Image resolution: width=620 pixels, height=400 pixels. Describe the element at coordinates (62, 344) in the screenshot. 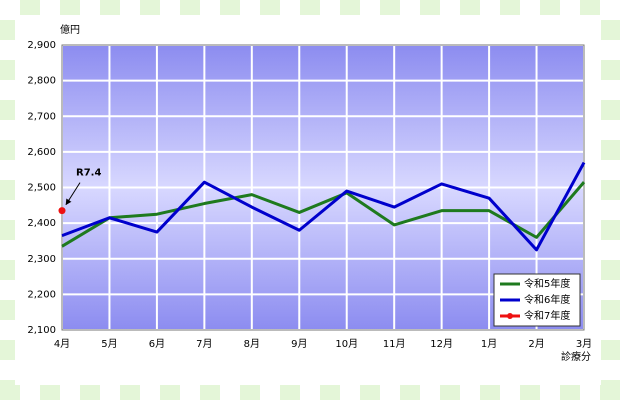

I see `x-tick-label: 4月` at that location.